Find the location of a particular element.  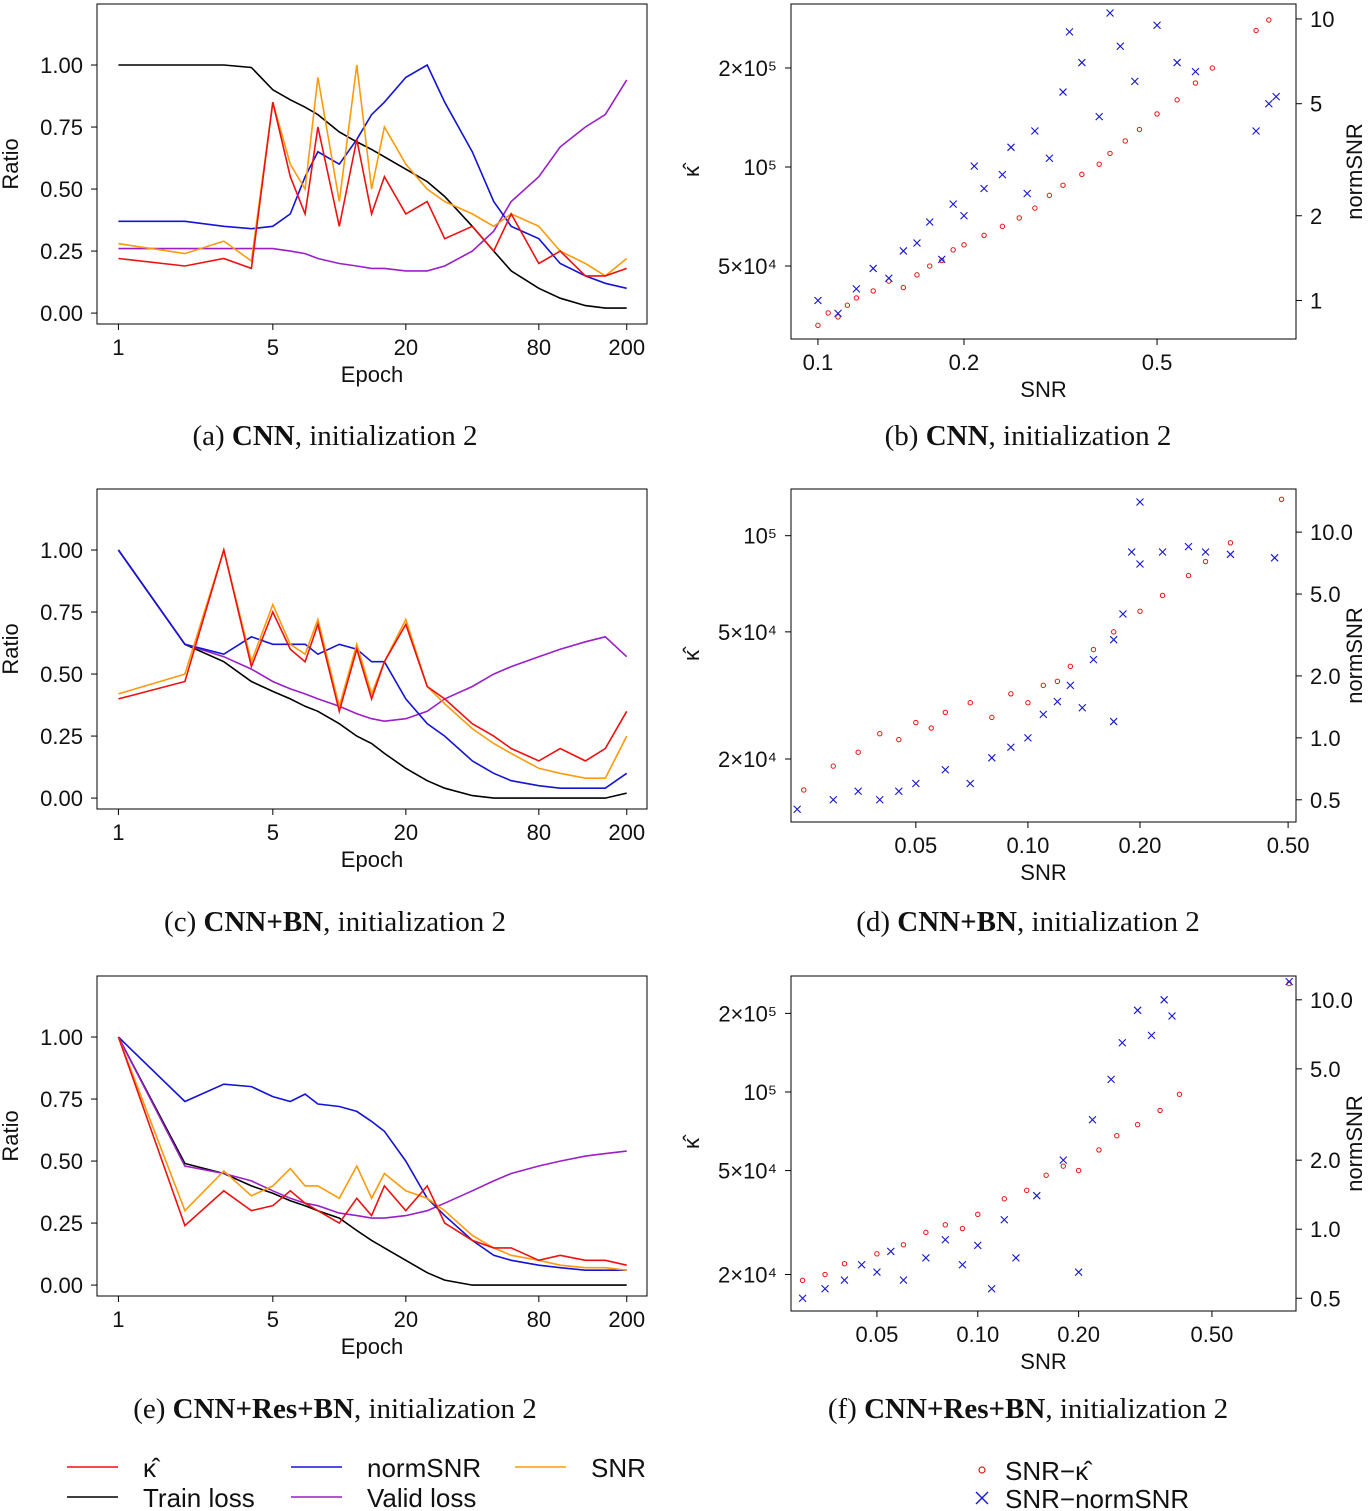

y-tick-label: 0.75 is located at coordinates (61, 127).